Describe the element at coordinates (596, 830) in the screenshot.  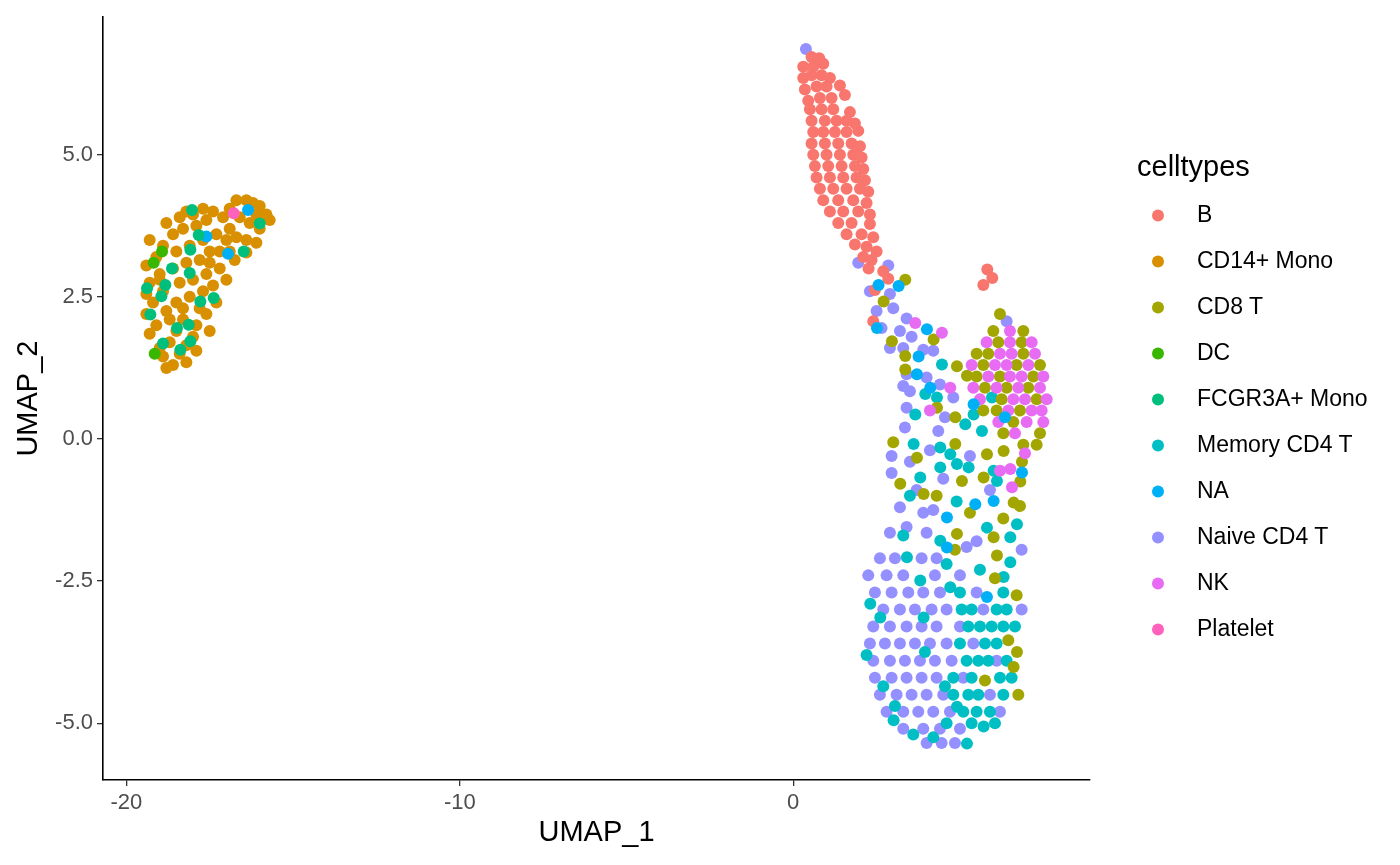
I see `x-axis-title: UMAP_1` at that location.